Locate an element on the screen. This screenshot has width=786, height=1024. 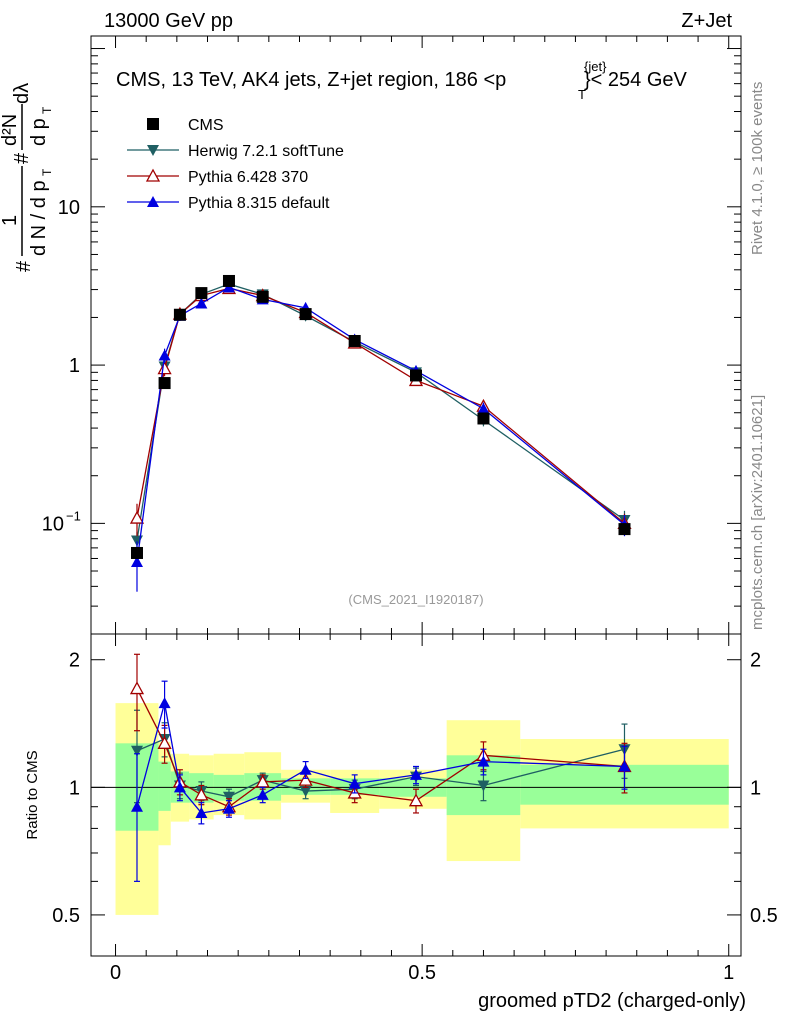
legend-label-3: Pythia 8.315 default is located at coordinates (259, 203).